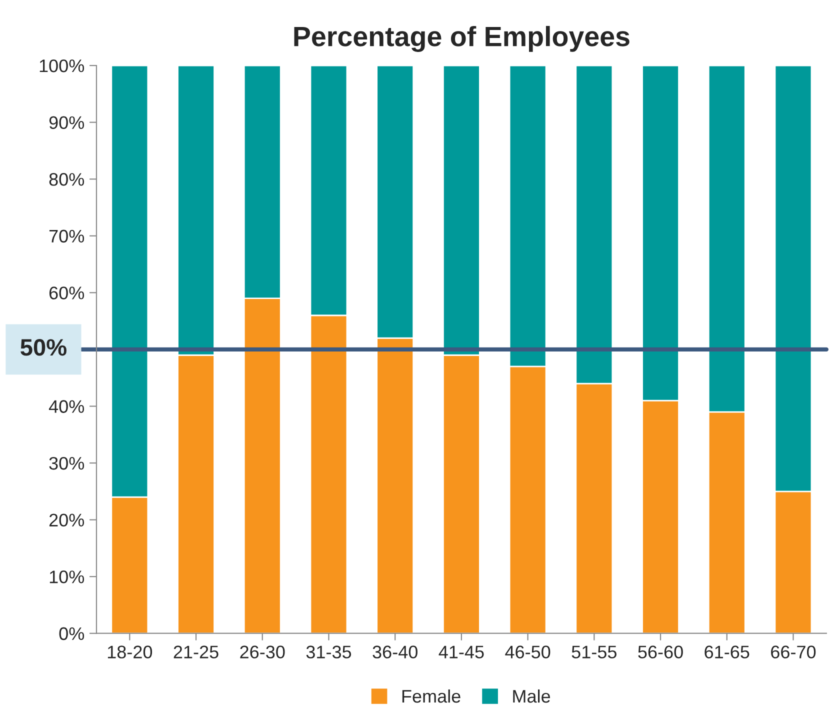  I want to click on ref-line-label: 50%, so click(43, 347).